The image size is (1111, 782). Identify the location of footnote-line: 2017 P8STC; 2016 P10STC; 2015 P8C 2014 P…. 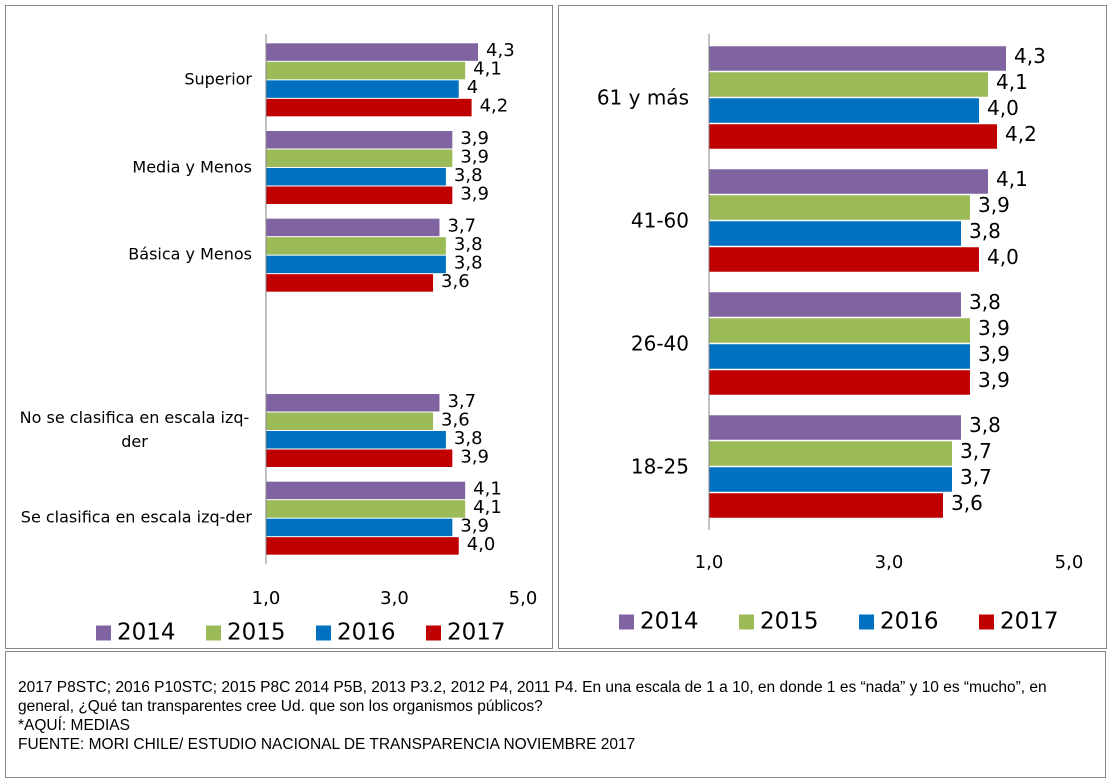
(532, 697).